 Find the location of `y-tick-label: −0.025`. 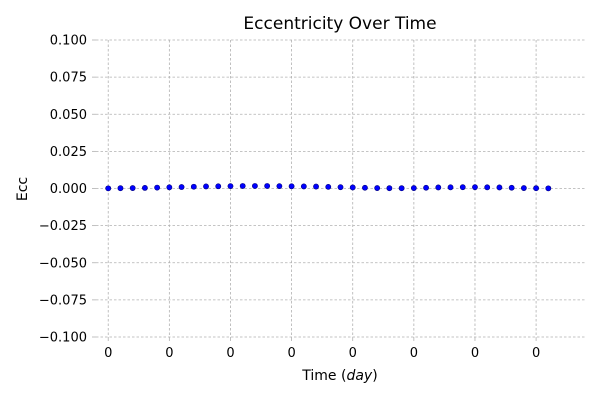

y-tick-label: −0.025 is located at coordinates (63, 226).